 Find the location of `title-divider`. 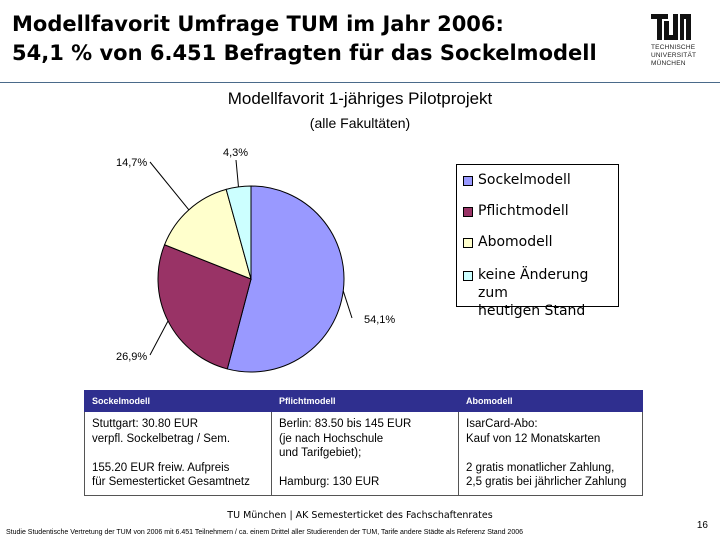

title-divider is located at coordinates (360, 82).